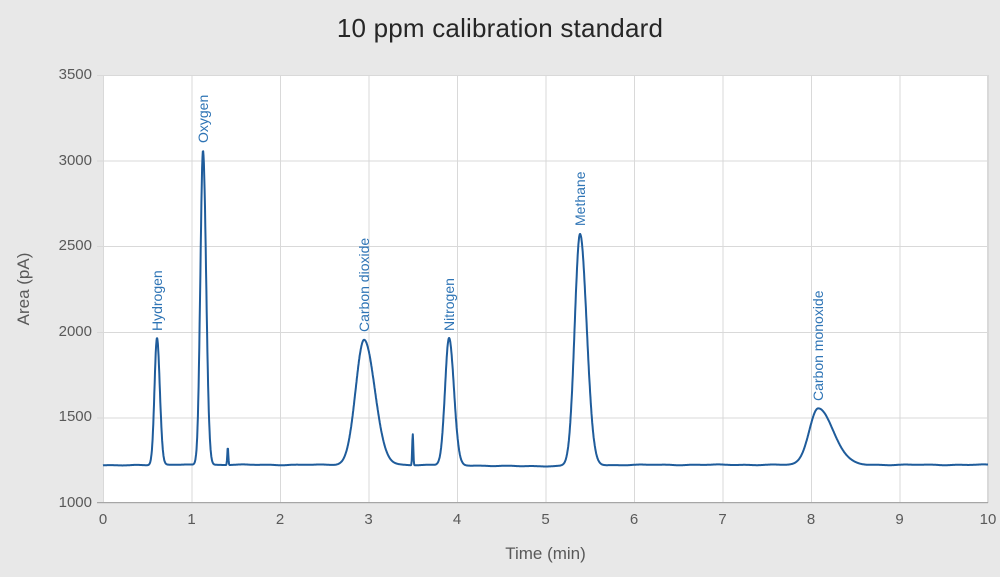 Image resolution: width=1000 pixels, height=577 pixels. Describe the element at coordinates (75, 74) in the screenshot. I see `y-tick-label: 3500` at that location.